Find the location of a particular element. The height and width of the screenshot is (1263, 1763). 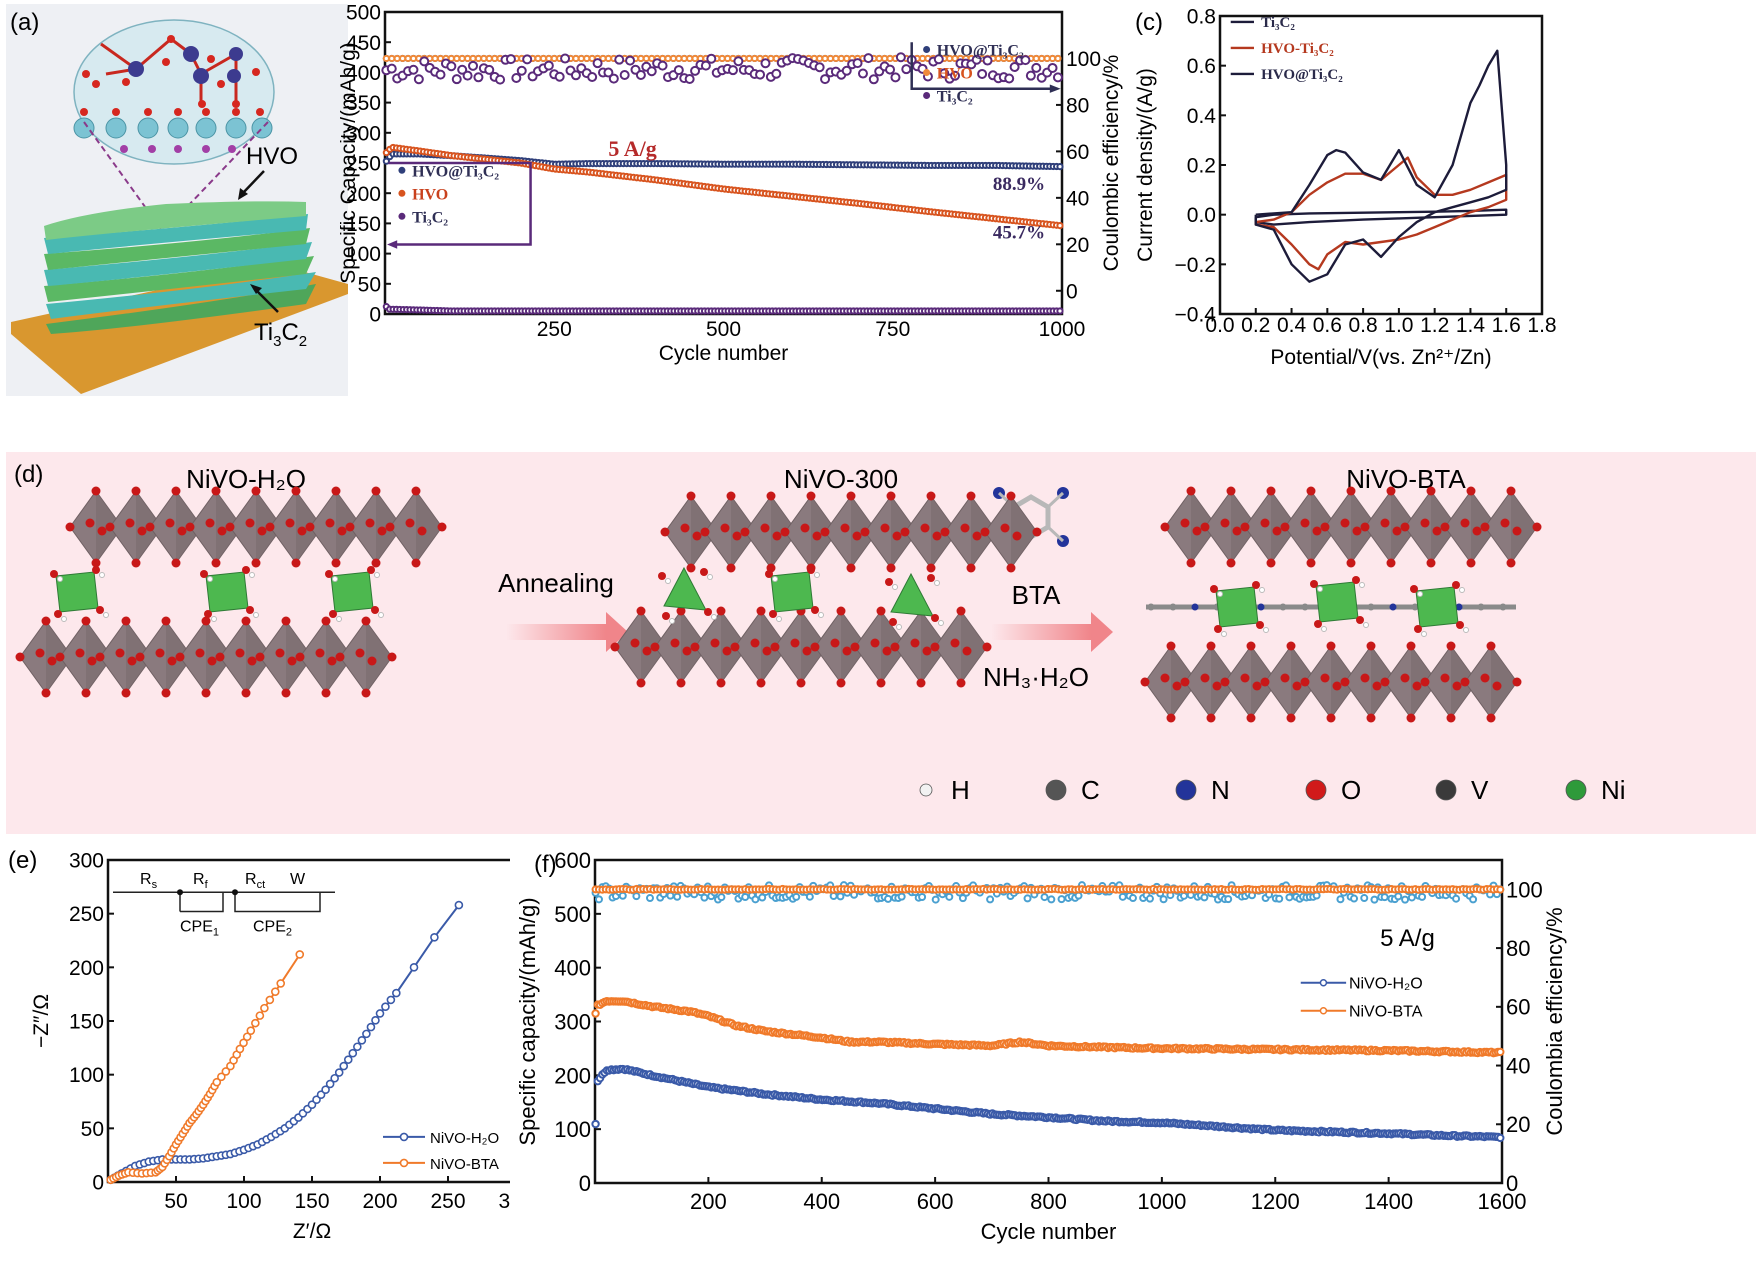

series-ti3c2 is located at coordinates (723, 309).